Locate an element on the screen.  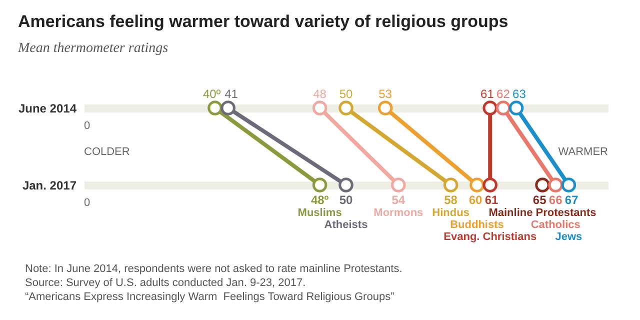
data-label: 62 is located at coordinates (503, 94).